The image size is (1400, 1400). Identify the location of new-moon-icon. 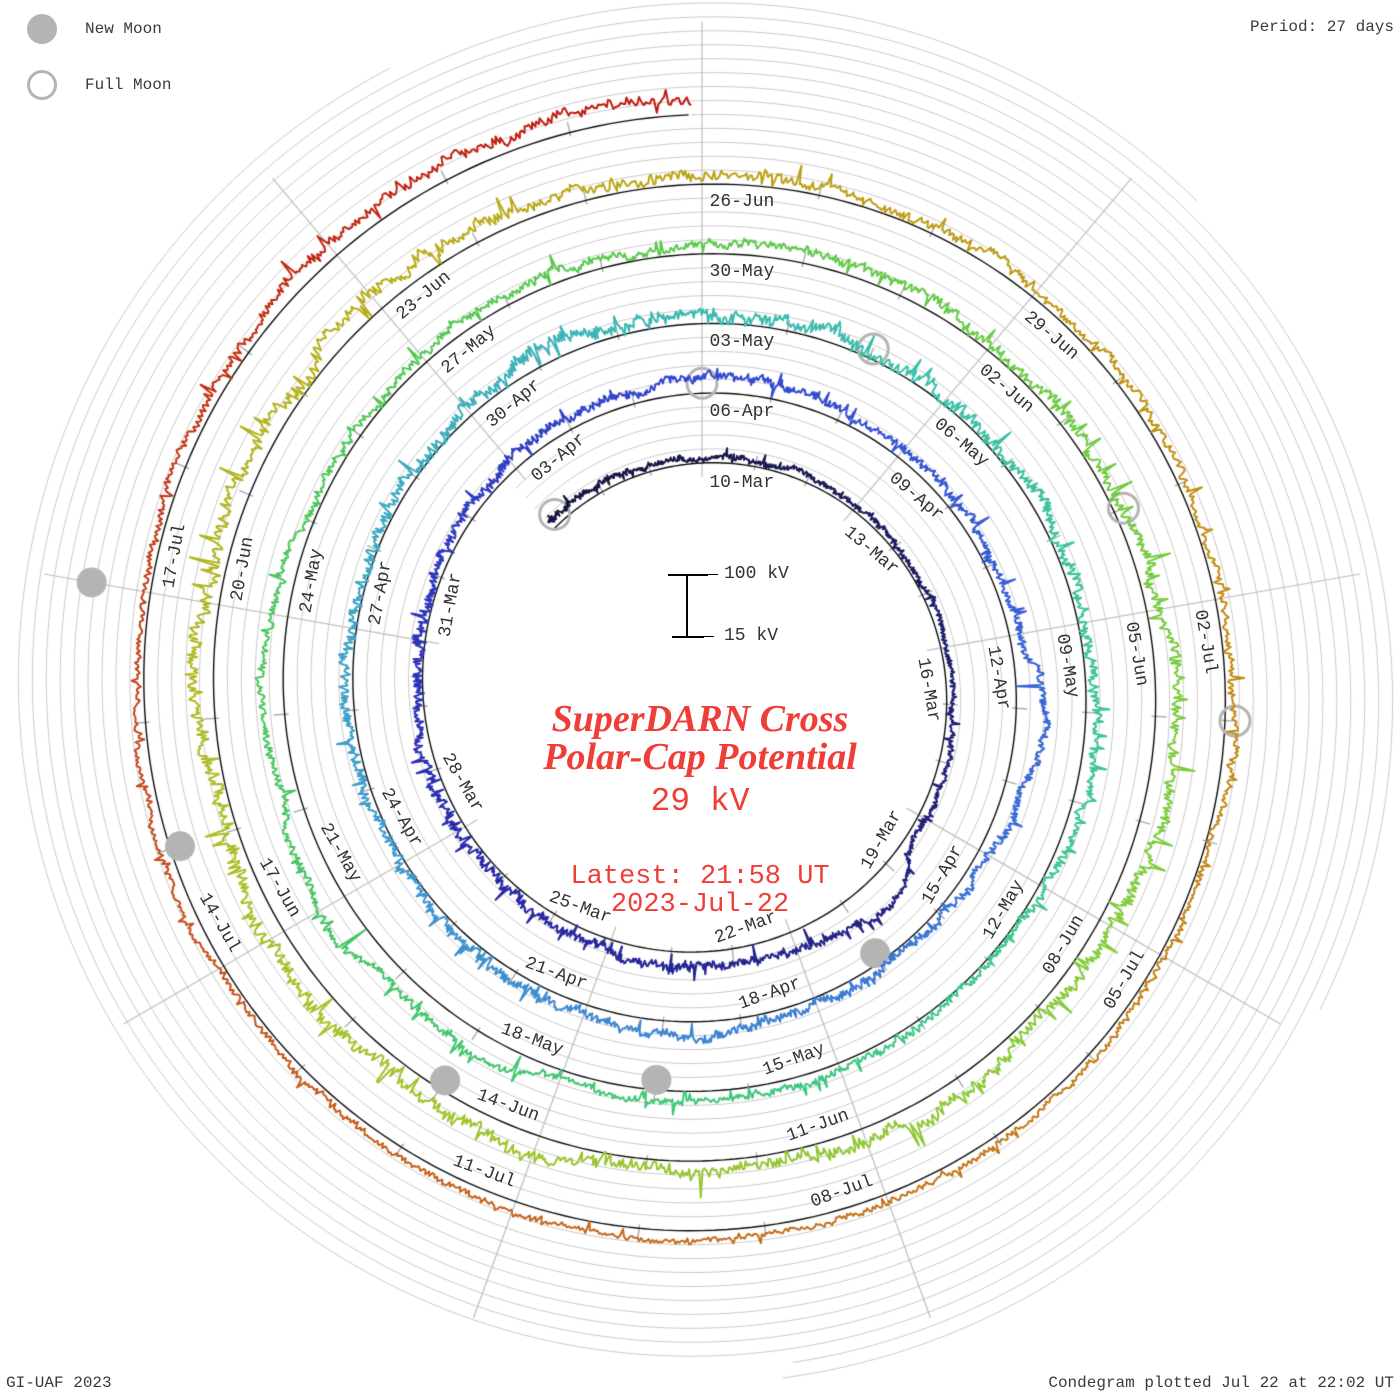
(42, 29).